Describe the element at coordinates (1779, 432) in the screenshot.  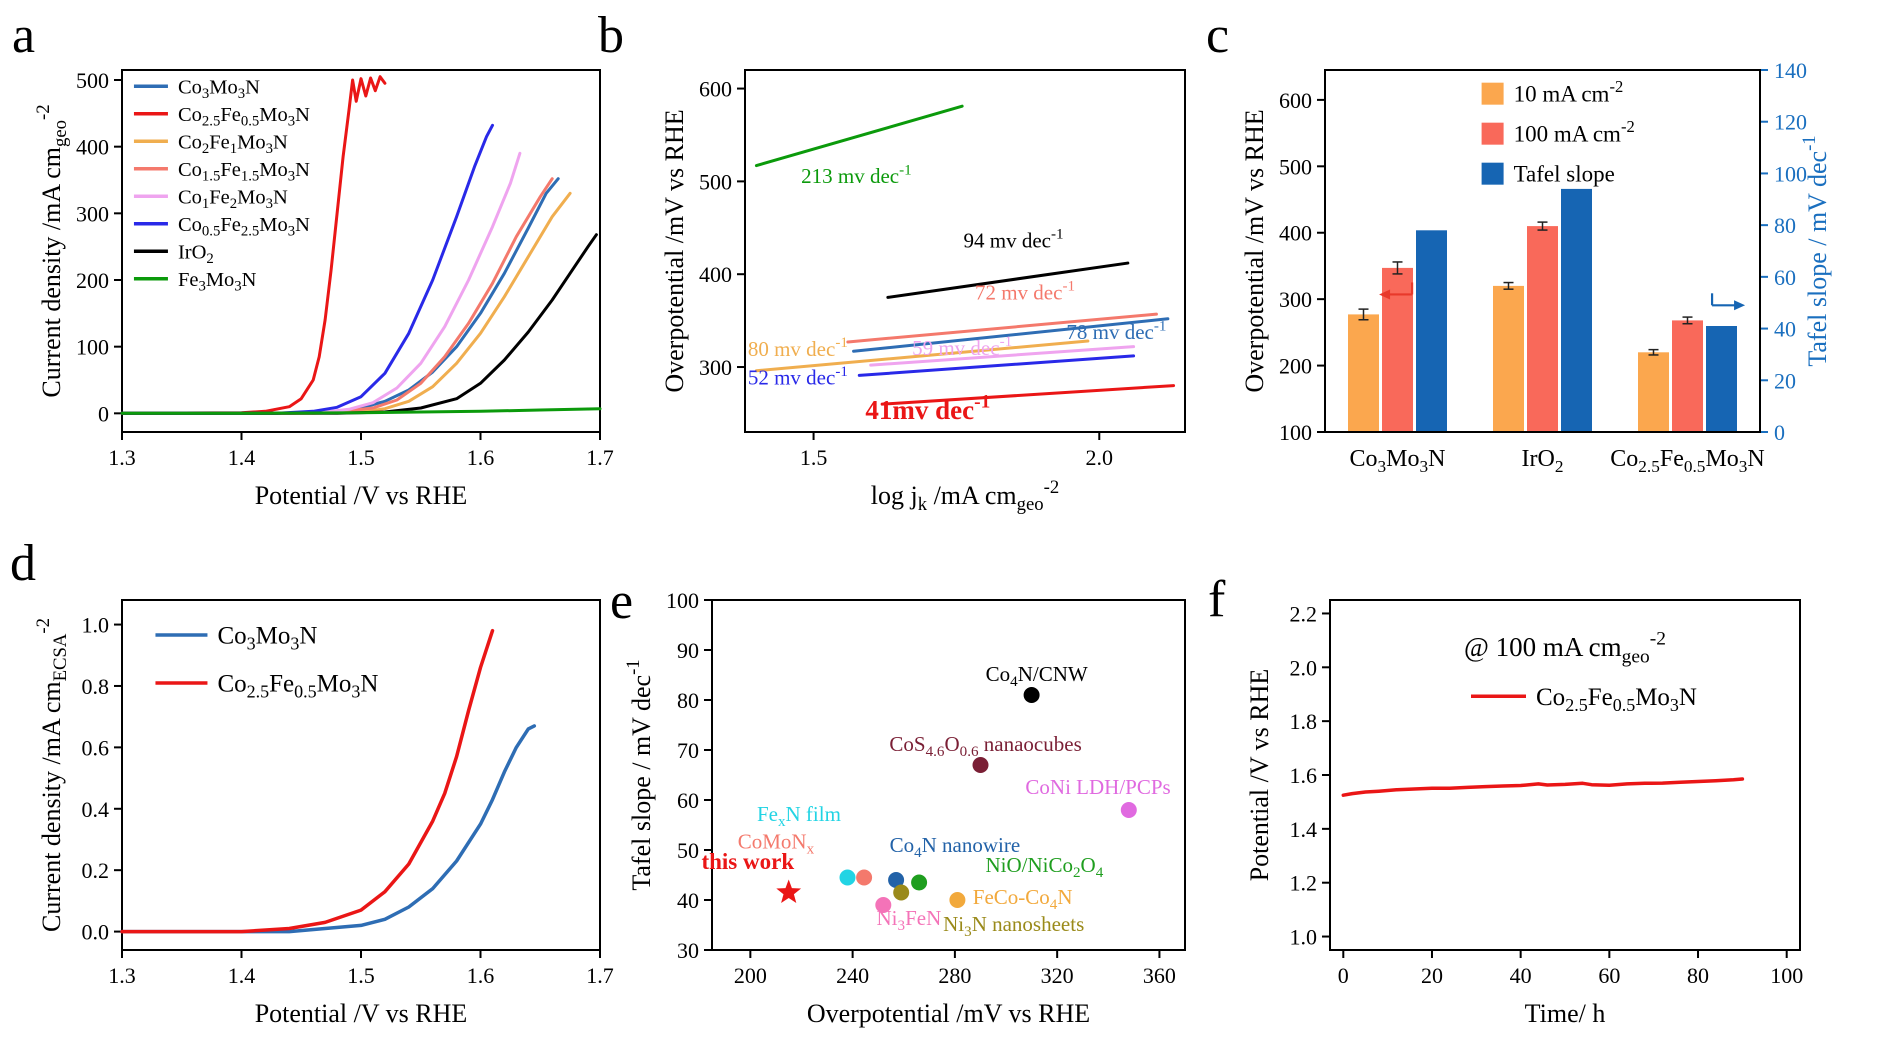
I see `right-y-tick-label: 0` at that location.